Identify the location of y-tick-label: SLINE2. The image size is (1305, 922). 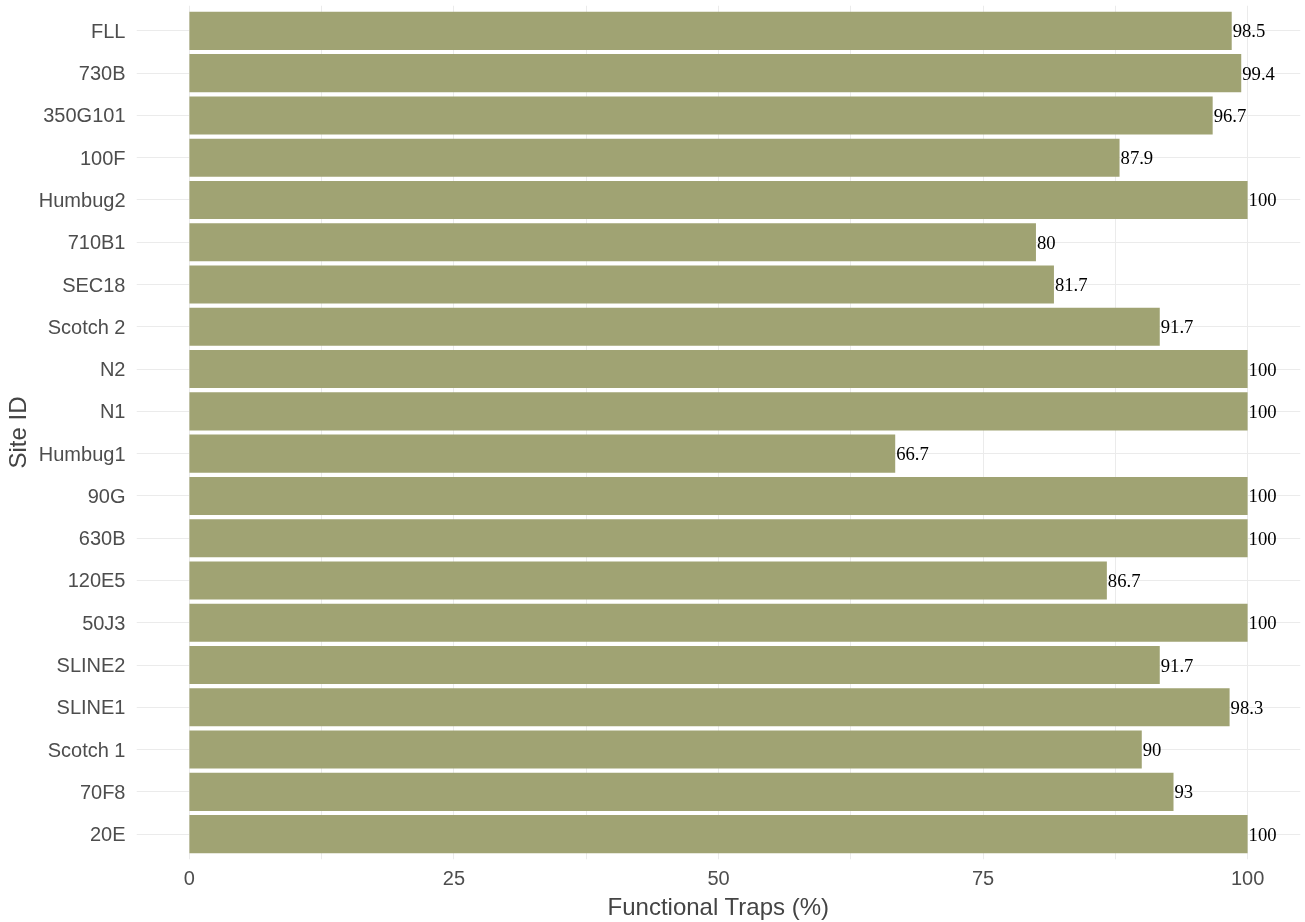
(91, 665).